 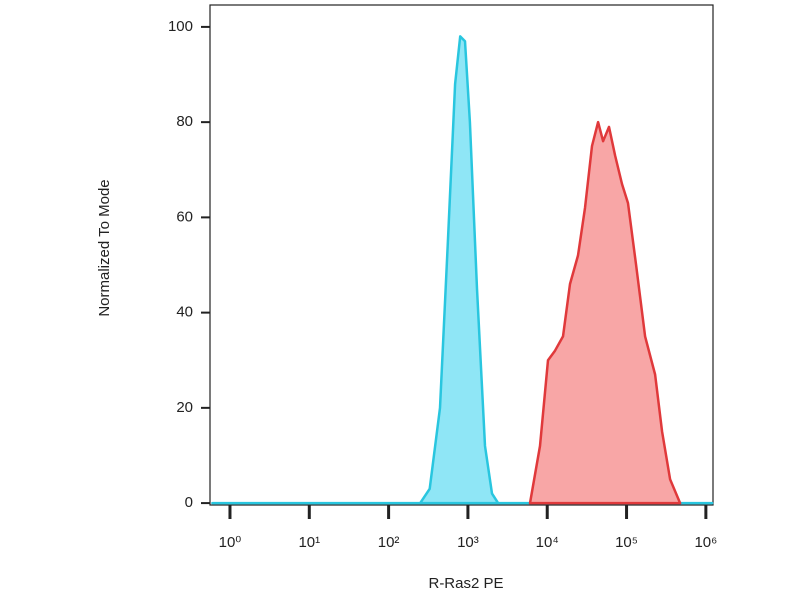 I want to click on y-tick-label: 60, so click(x=184, y=216).